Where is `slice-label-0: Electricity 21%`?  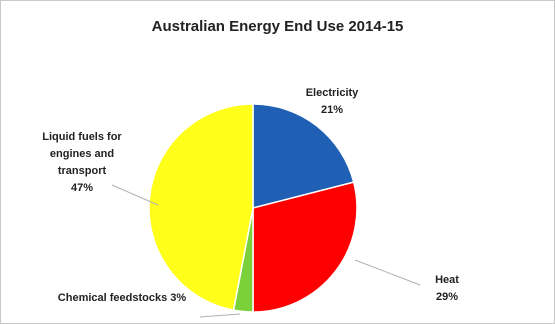
slice-label-0: Electricity 21% is located at coordinates (332, 101).